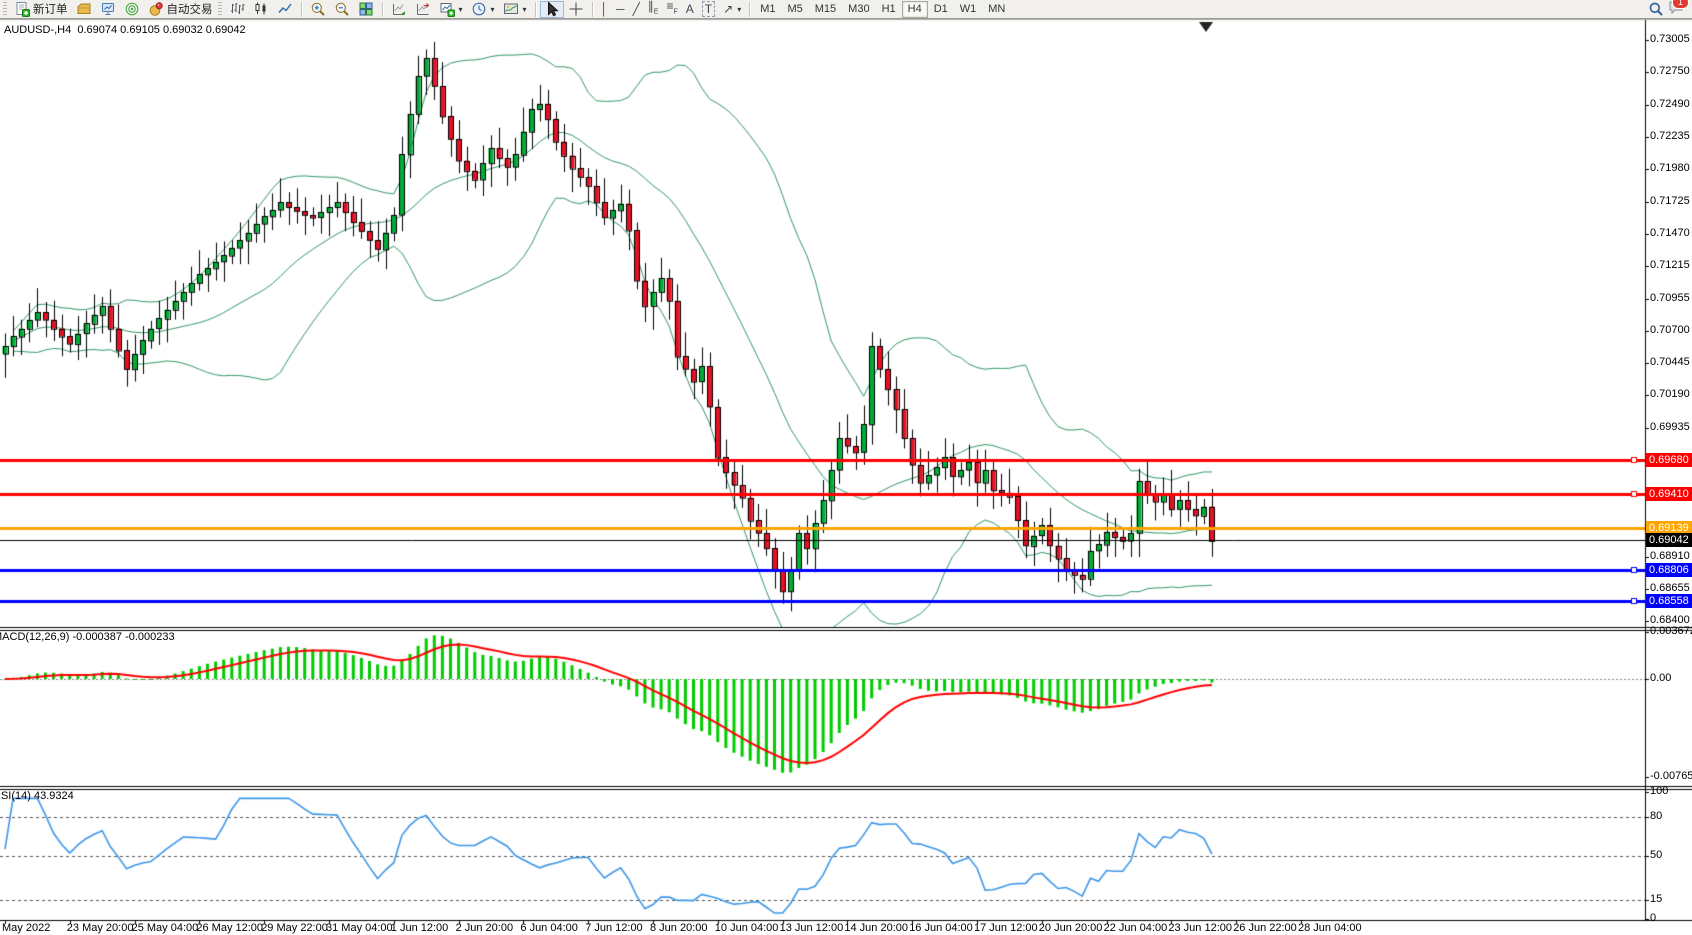 The height and width of the screenshot is (935, 1692). I want to click on crosshair-tool-button, so click(576, 9).